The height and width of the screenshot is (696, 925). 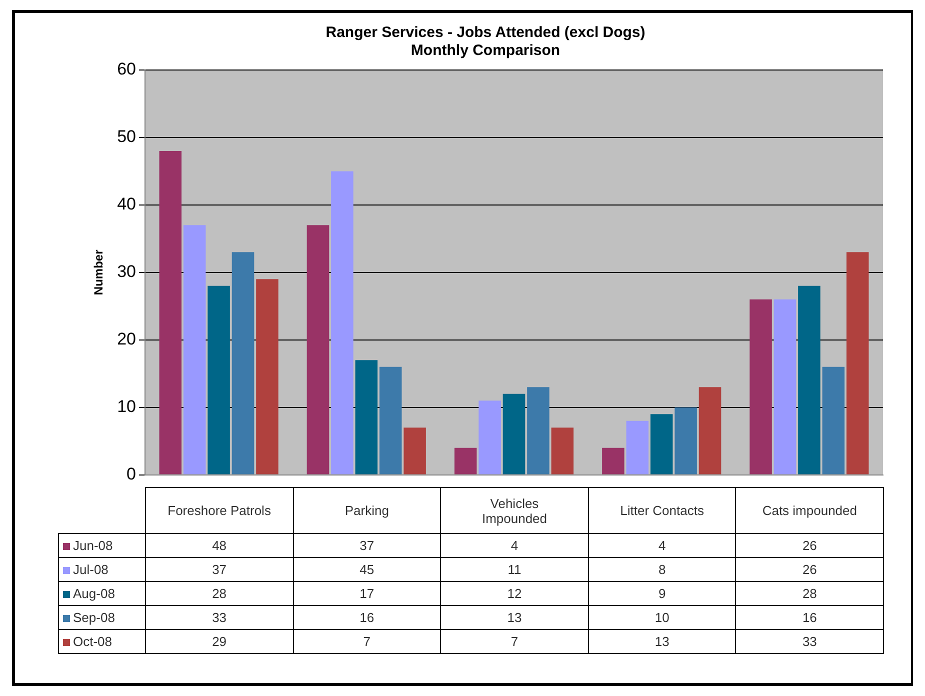 What do you see at coordinates (102, 594) in the screenshot?
I see `legend-label: Aug-08` at bounding box center [102, 594].